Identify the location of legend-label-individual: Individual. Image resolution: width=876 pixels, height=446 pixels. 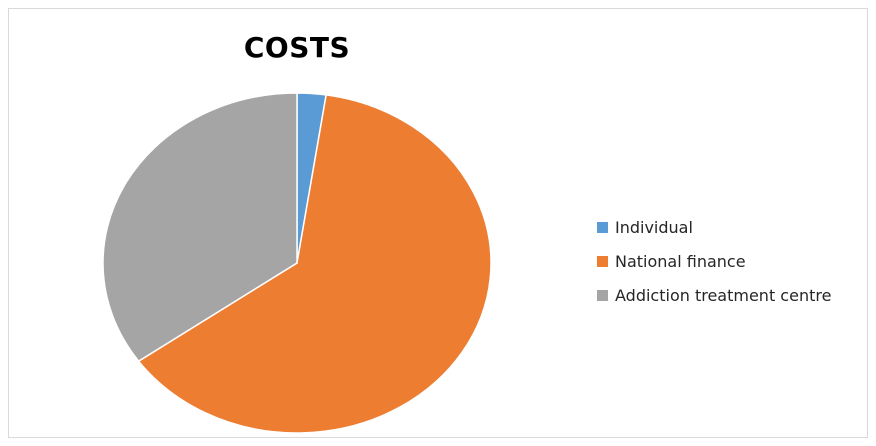
(654, 227).